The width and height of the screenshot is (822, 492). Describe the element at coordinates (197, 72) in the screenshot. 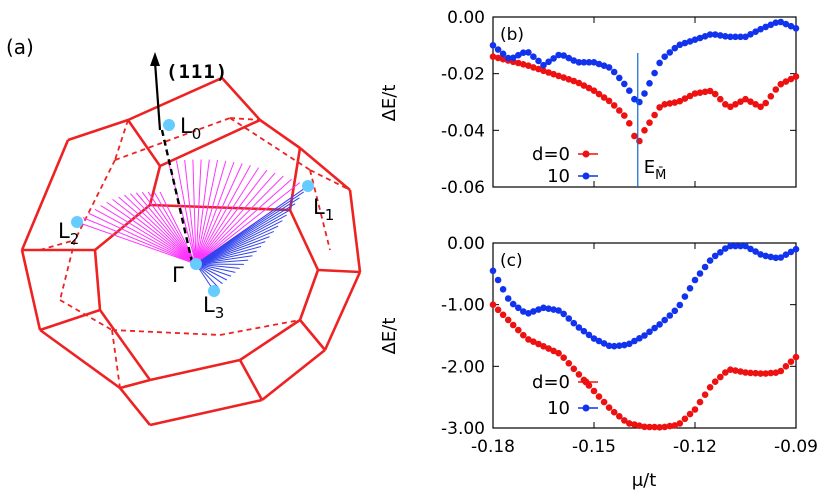

I see `direction-label: (111)` at that location.